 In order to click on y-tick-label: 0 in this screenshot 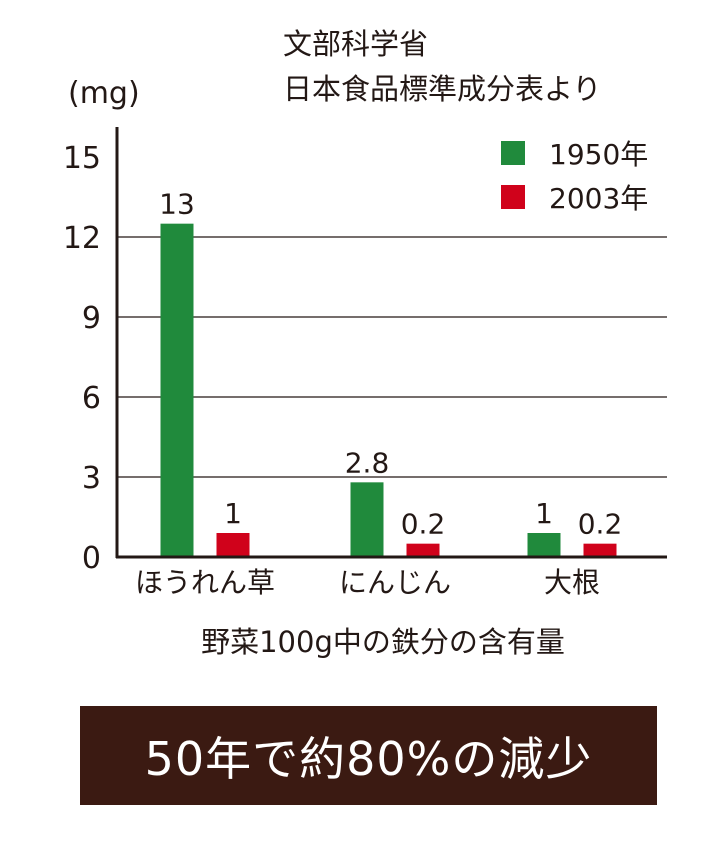, I will do `click(91, 558)`.